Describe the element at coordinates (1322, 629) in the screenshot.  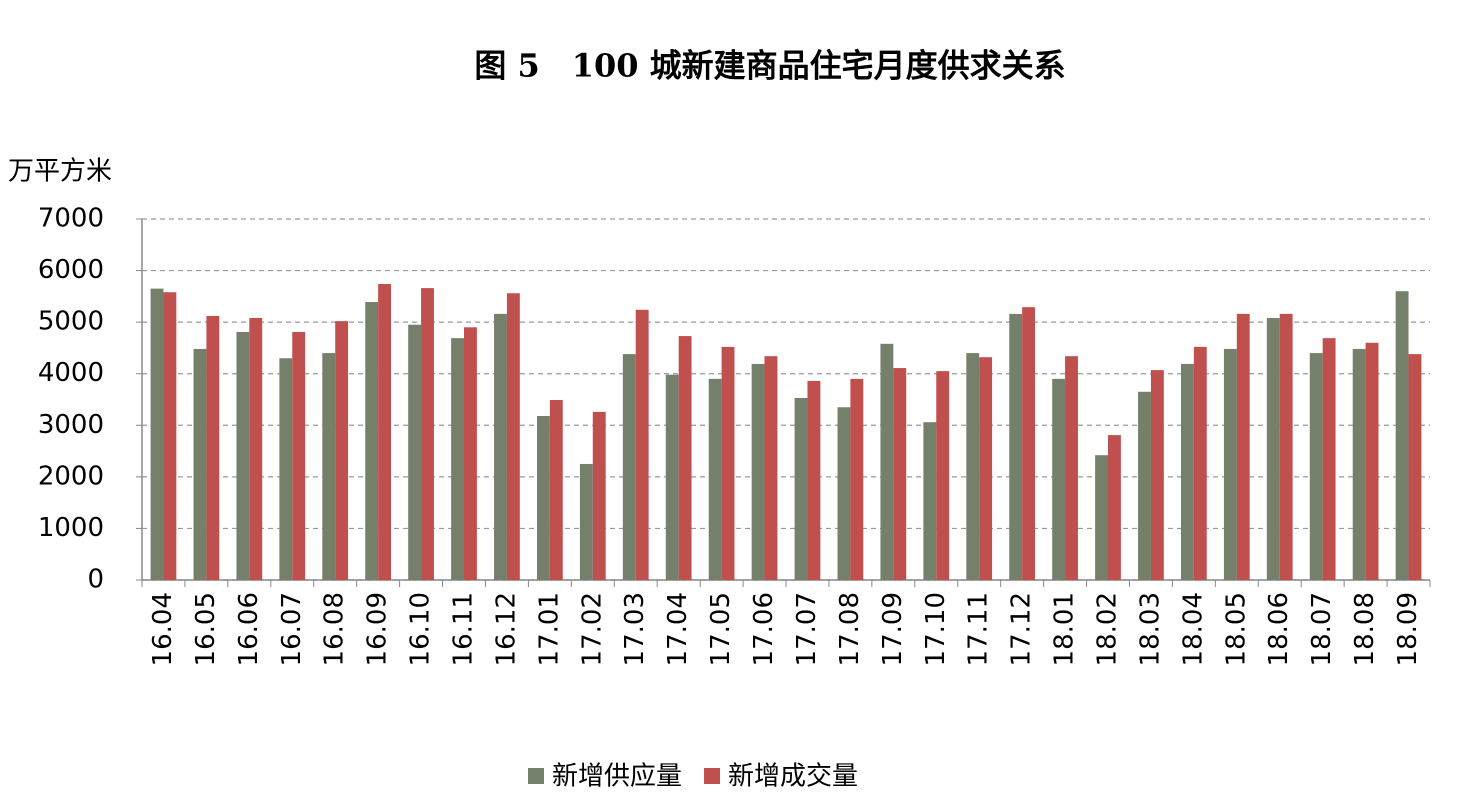
I see `x-tick-label: 18.07` at that location.